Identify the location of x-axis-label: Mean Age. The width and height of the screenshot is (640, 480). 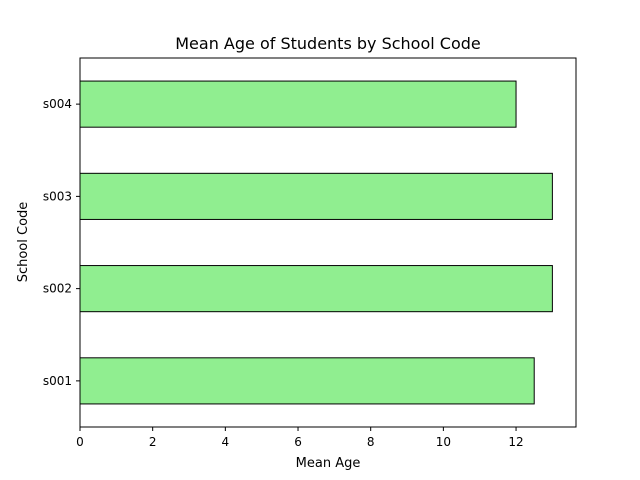
(328, 463).